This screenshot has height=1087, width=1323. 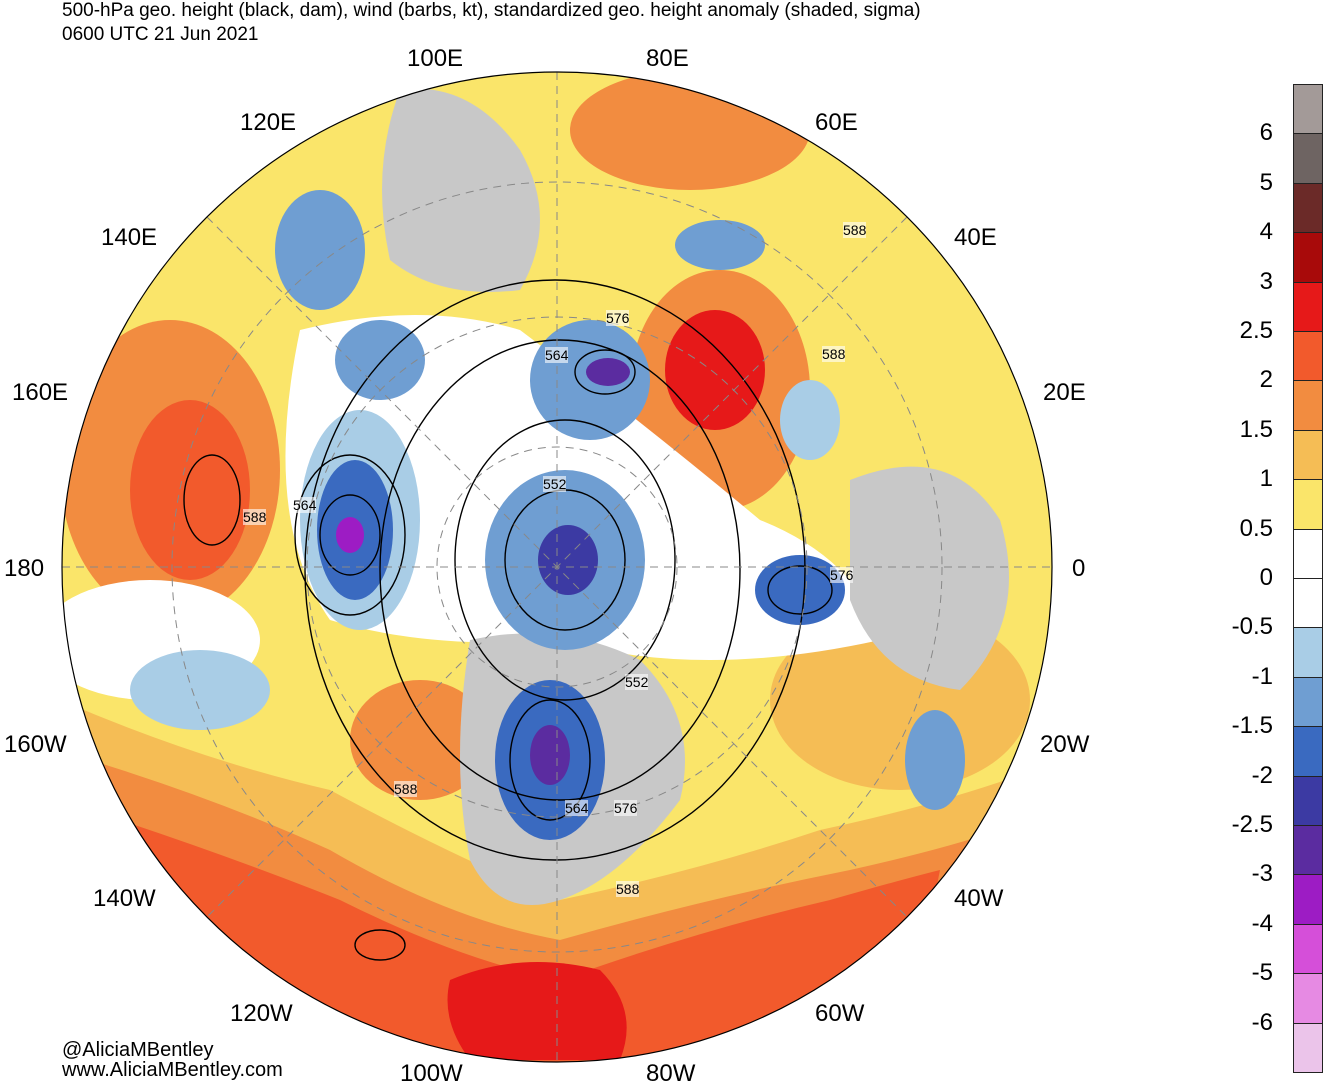 I want to click on cold-anomaly-north-pacific, so click(x=200, y=690).